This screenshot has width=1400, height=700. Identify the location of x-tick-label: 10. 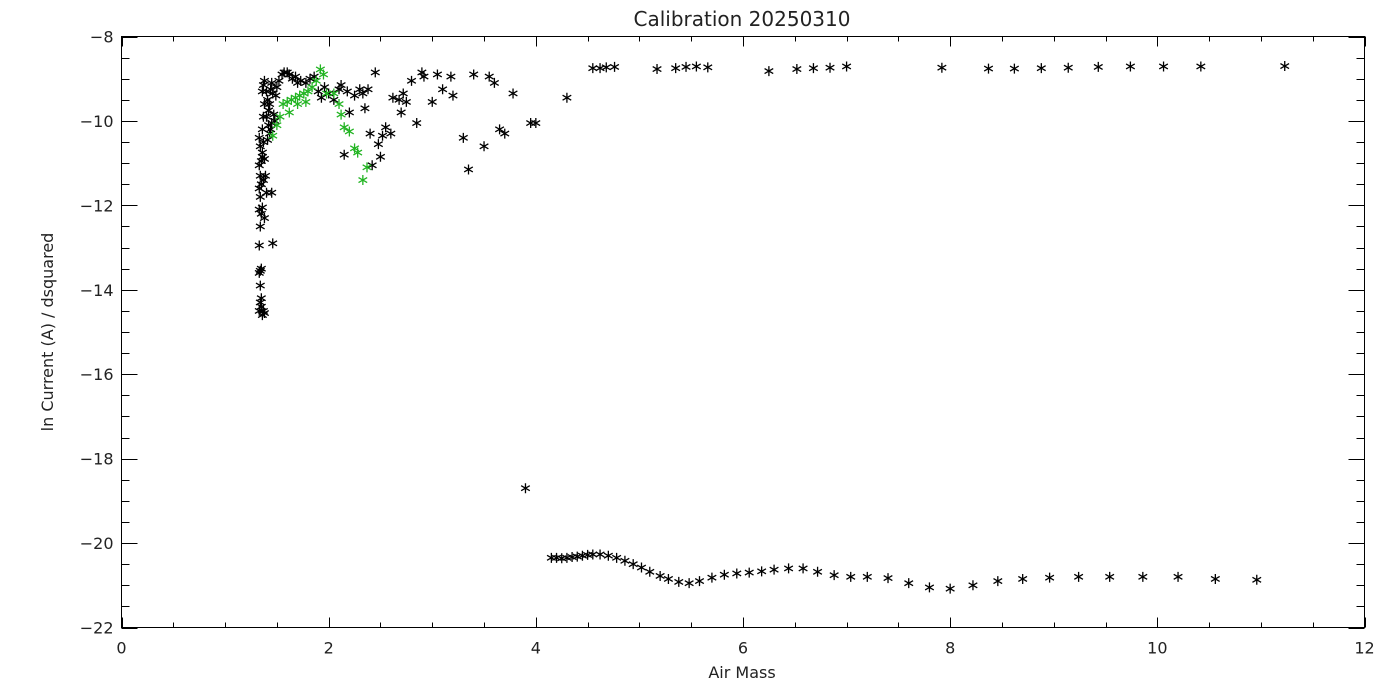
(1157, 648).